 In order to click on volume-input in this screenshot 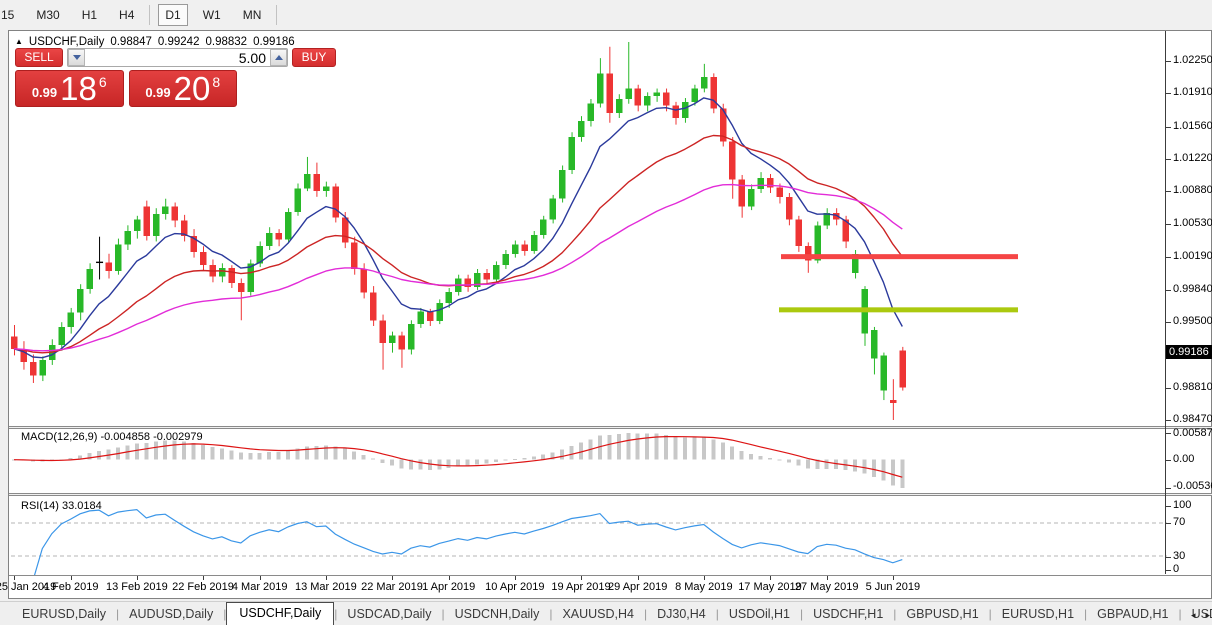, I will do `click(177, 57)`.